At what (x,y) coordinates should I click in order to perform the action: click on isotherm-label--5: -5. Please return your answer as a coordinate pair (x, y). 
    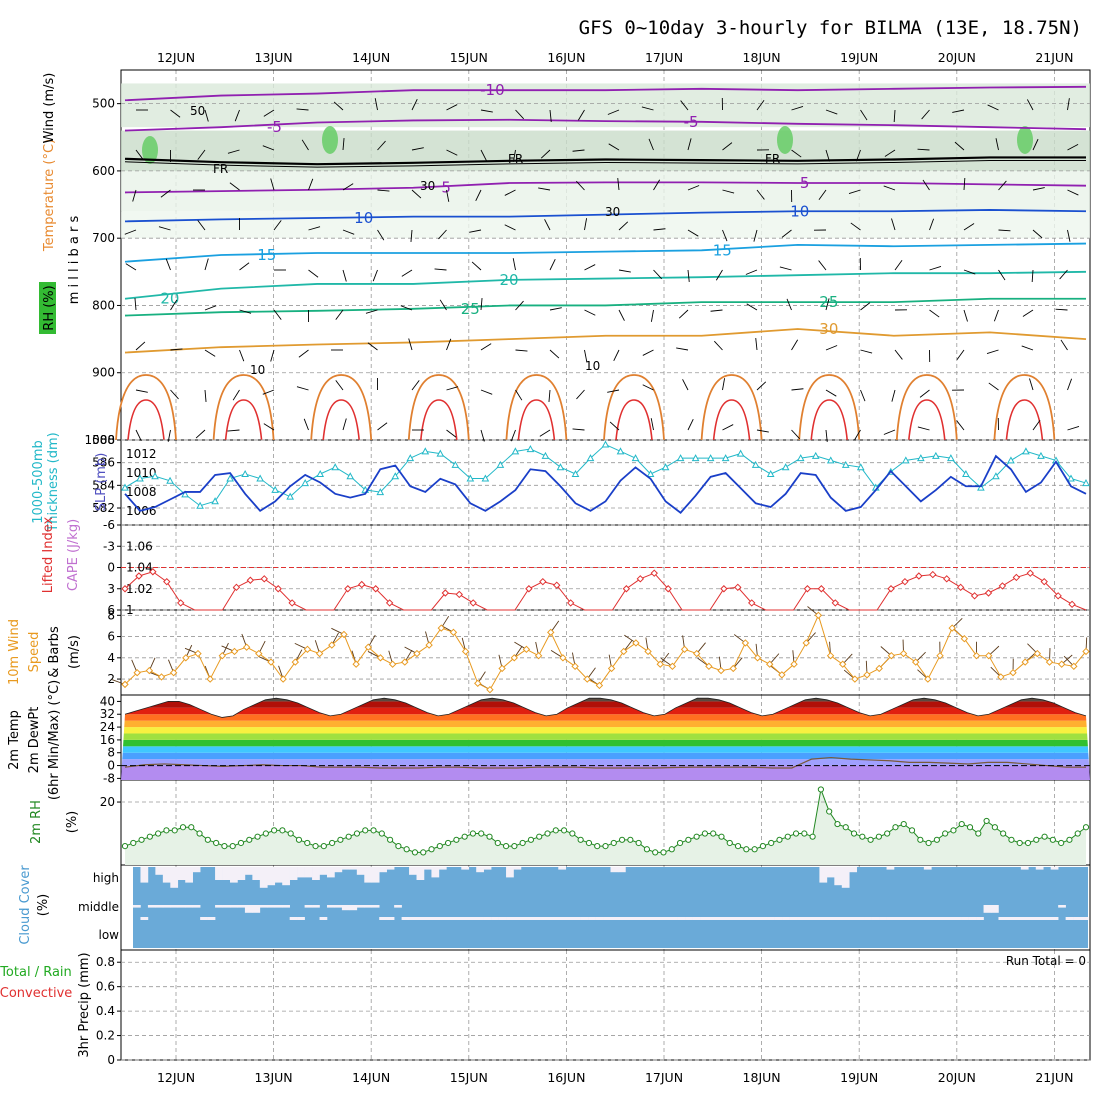
    Looking at the image, I should click on (274, 127).